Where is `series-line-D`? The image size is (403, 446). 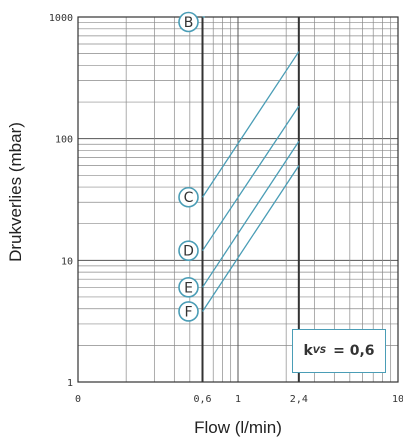 series-line-D is located at coordinates (250, 178).